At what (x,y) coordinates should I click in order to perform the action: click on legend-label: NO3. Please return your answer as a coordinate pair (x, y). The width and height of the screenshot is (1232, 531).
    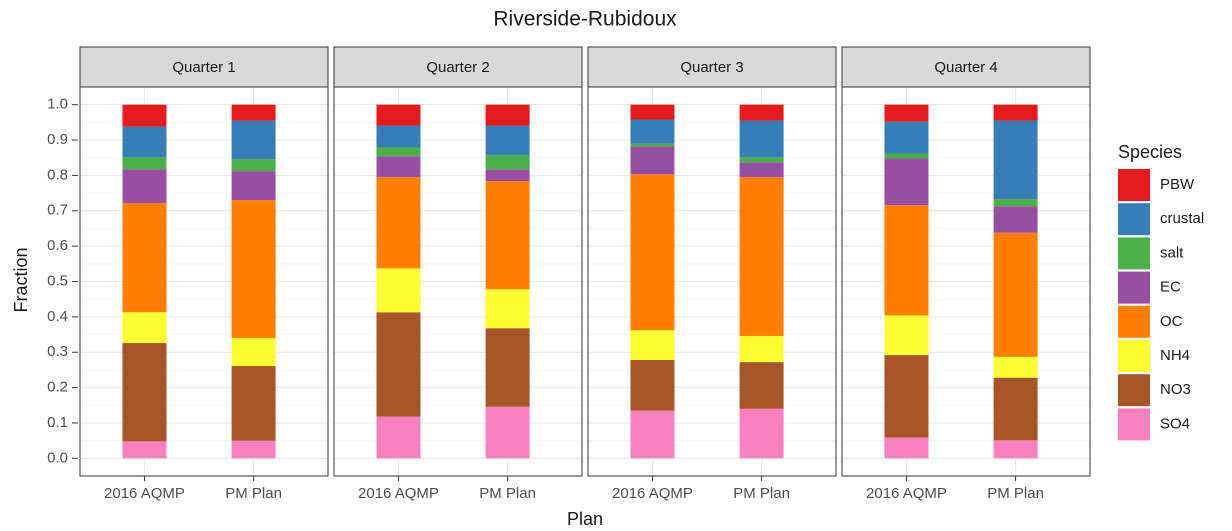
    Looking at the image, I should click on (1175, 389).